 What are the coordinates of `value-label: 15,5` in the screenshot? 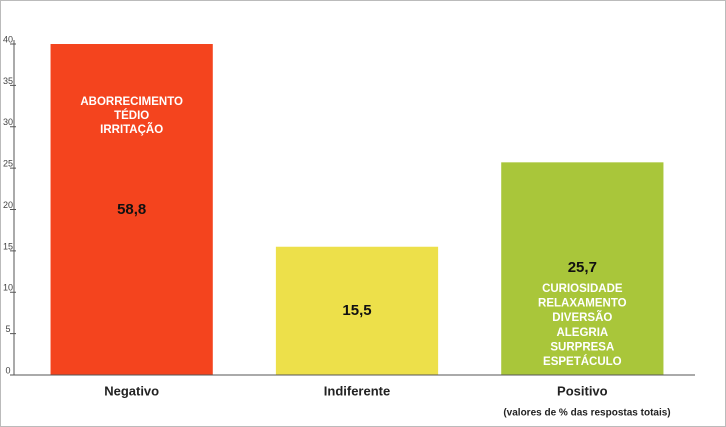 It's located at (356, 310).